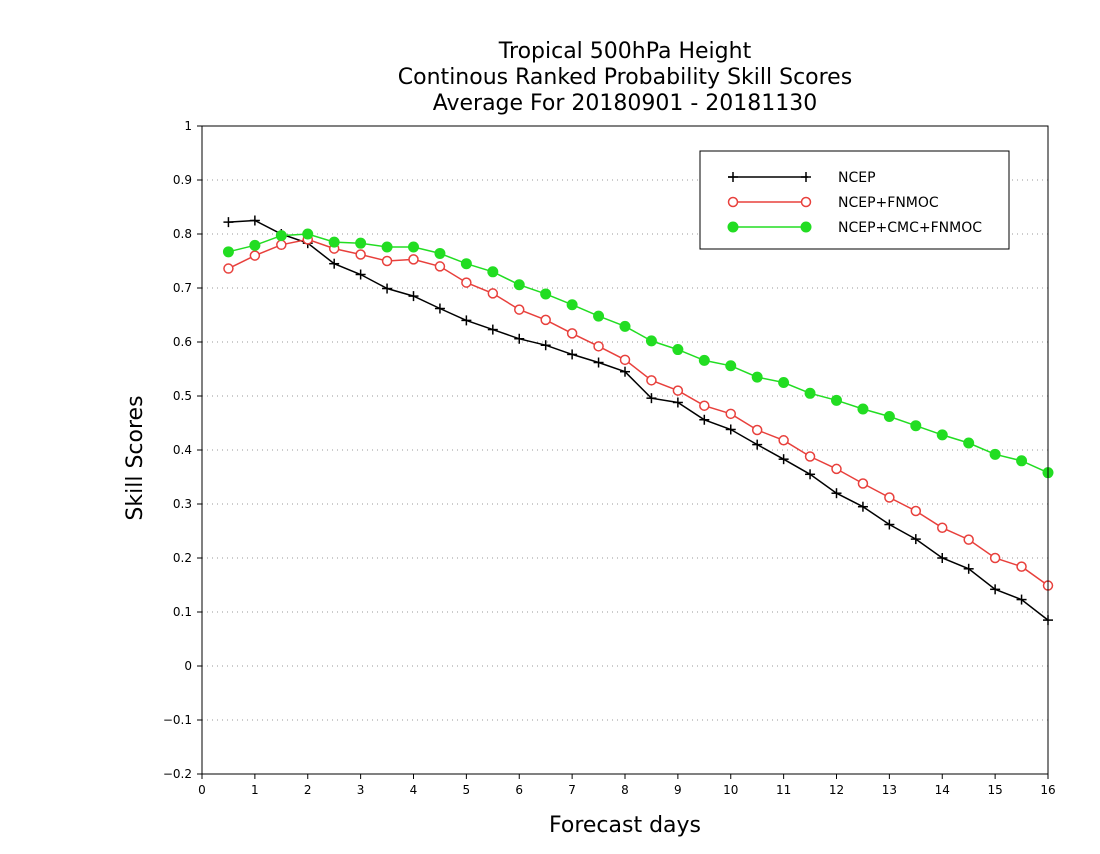 Image resolution: width=1100 pixels, height=854 pixels. Describe the element at coordinates (255, 790) in the screenshot. I see `x-tick-label: 1` at that location.